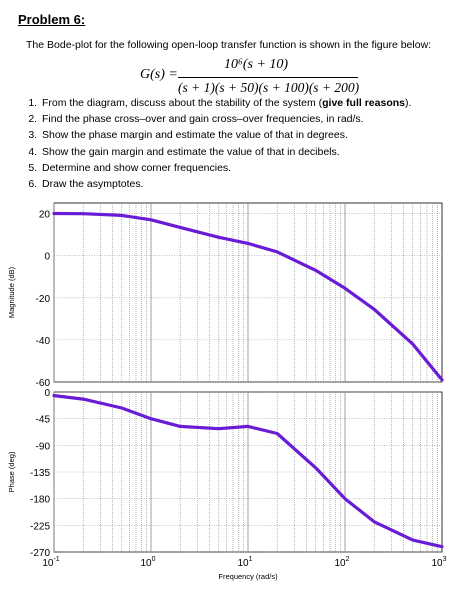 This screenshot has width=474, height=609. What do you see at coordinates (43, 446) in the screenshot?
I see `y-tick-label: -90` at bounding box center [43, 446].